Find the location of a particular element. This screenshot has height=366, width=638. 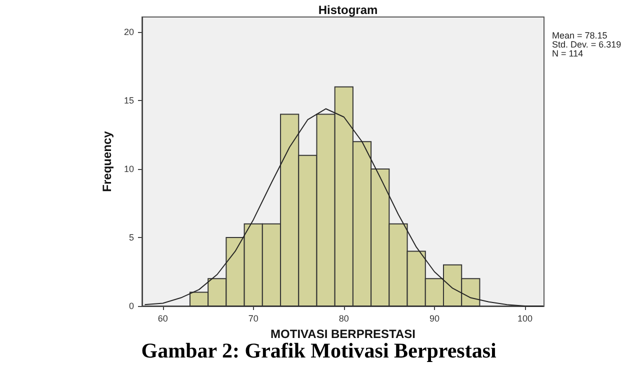

x-tick-label: 70 is located at coordinates (253, 319).